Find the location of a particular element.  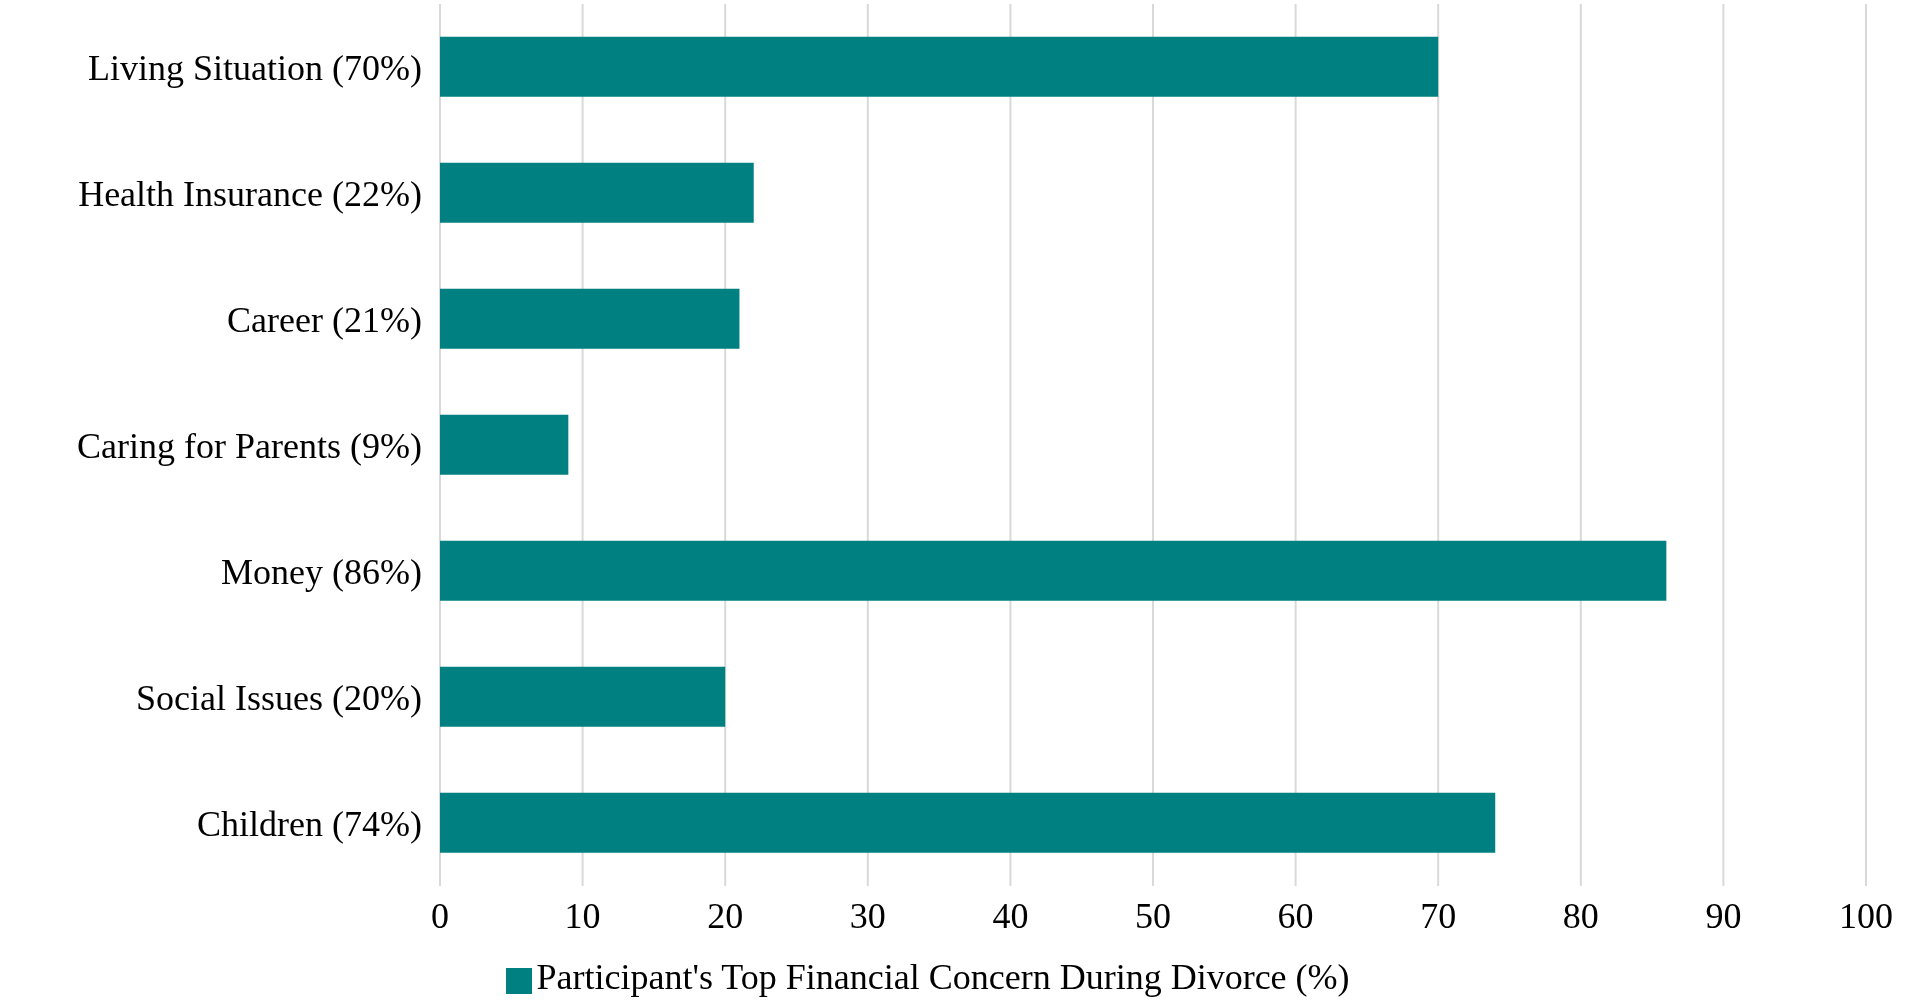

legend-label: Participant's Top Financial Concern During Divorce (%) is located at coordinates (943, 977).